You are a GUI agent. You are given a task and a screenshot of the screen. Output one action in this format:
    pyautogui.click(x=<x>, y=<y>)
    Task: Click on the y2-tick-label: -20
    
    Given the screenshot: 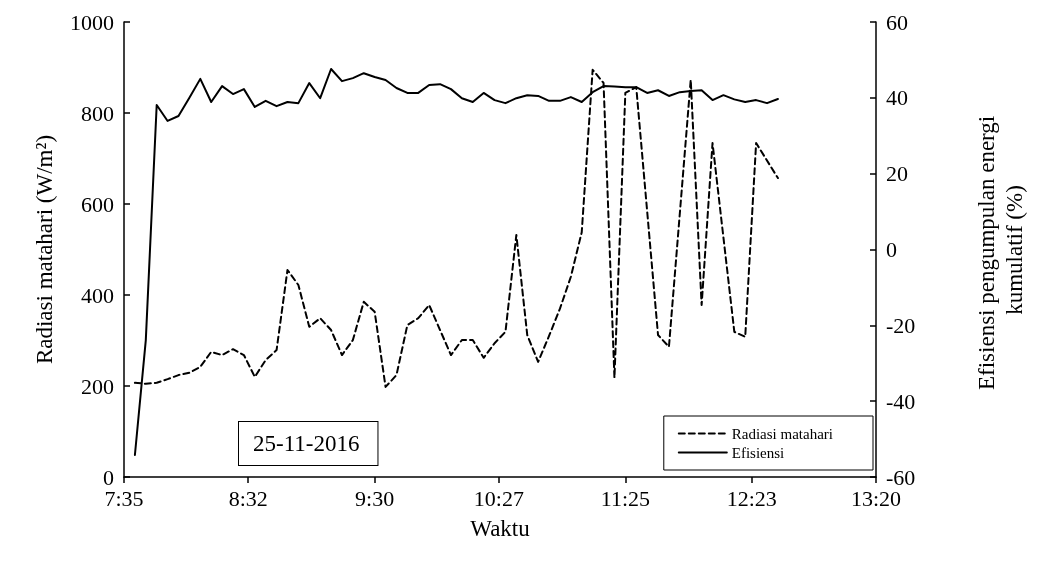 What is the action you would take?
    pyautogui.click(x=901, y=325)
    